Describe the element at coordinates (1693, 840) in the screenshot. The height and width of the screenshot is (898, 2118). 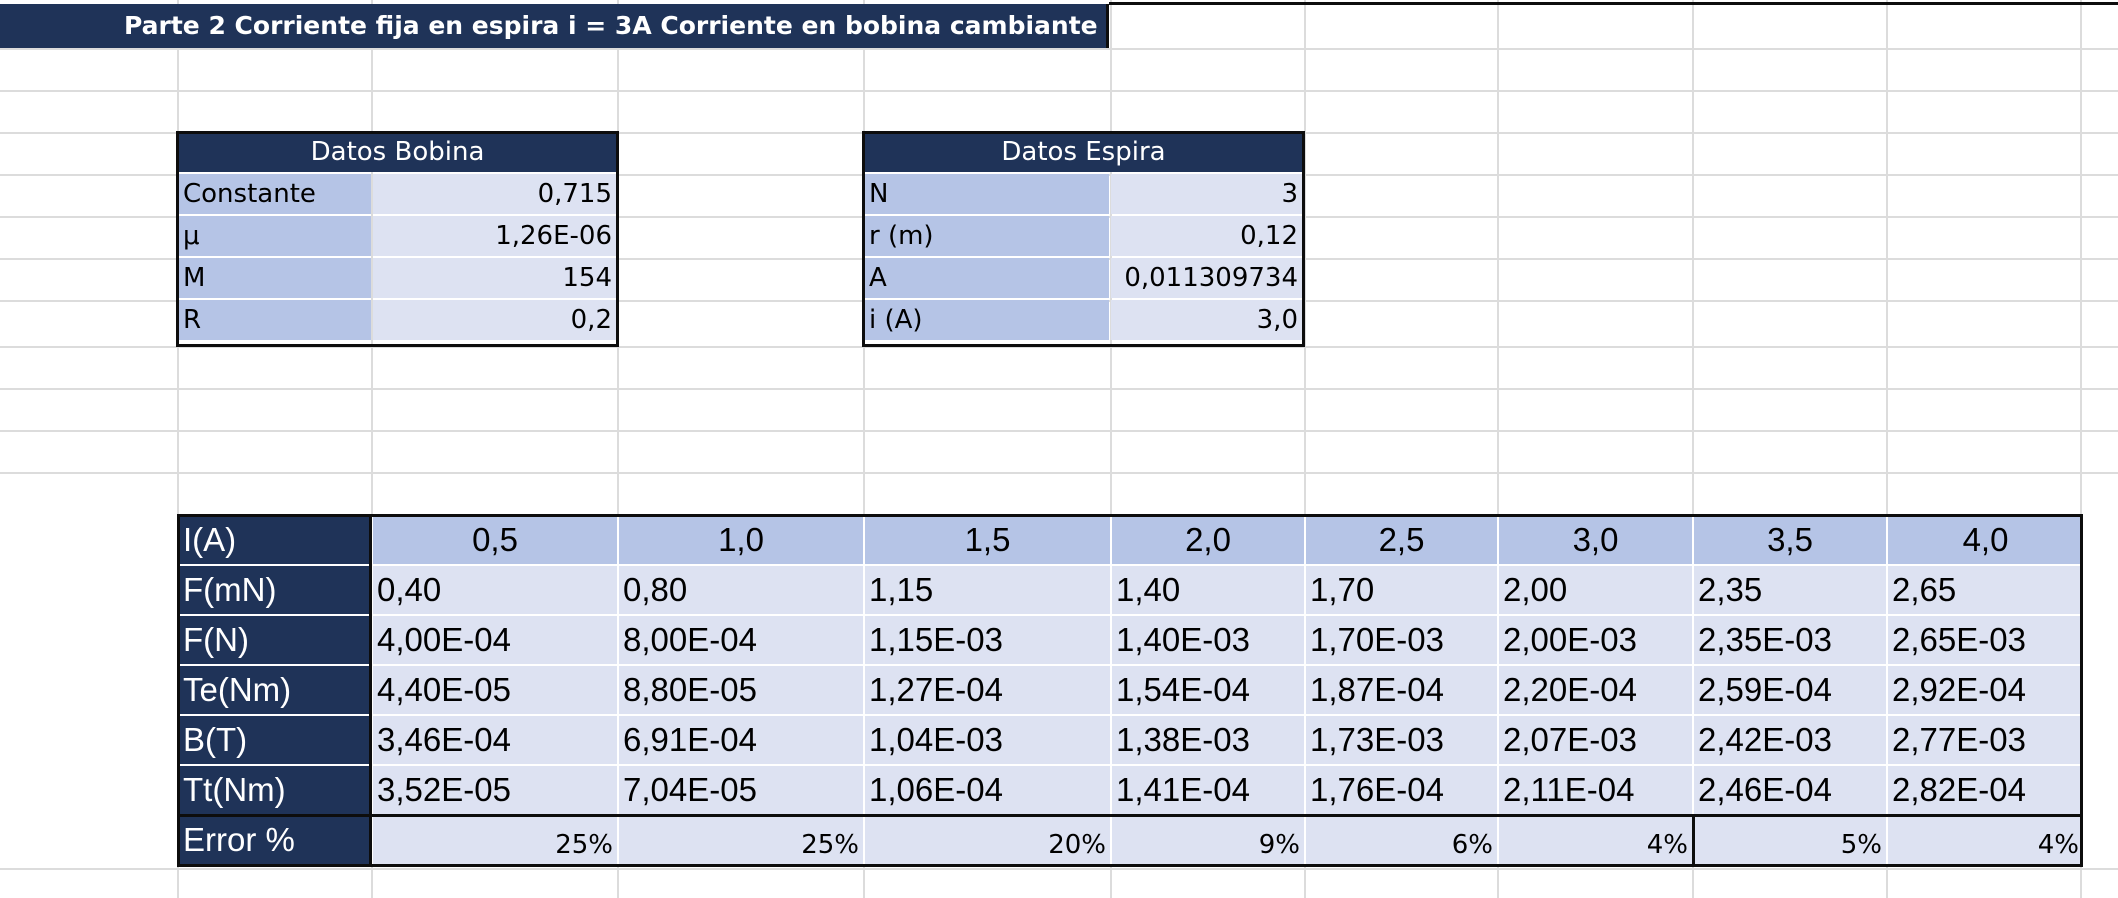
I see `error-row-divider` at that location.